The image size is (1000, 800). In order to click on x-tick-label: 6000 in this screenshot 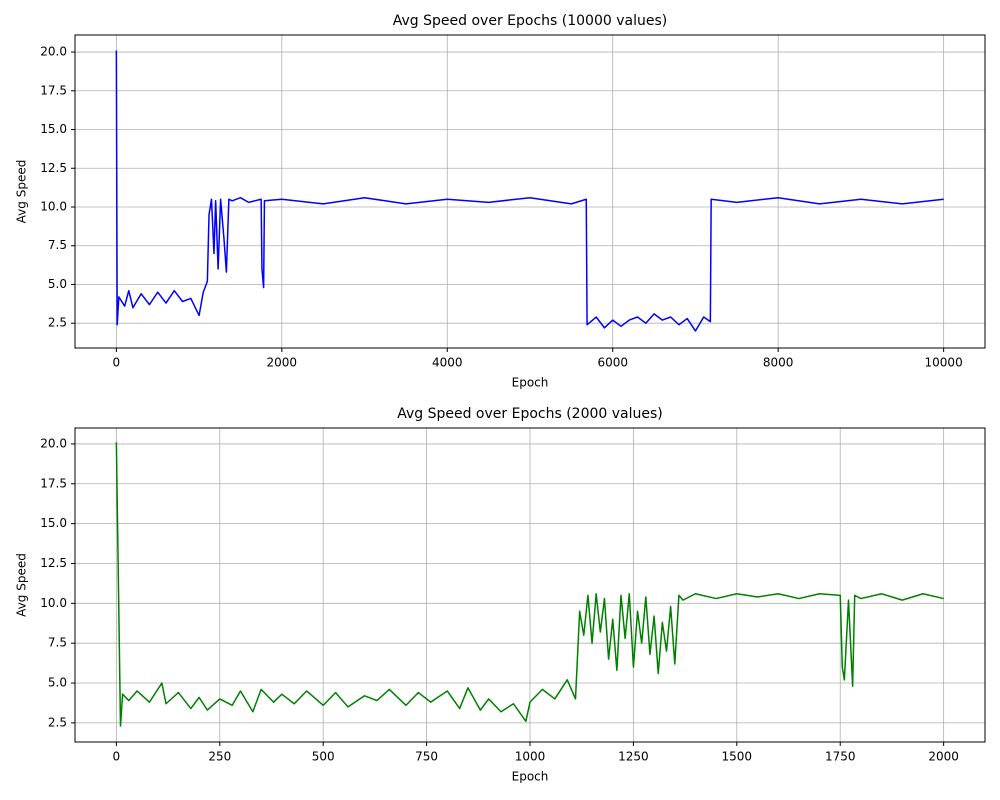, I will do `click(612, 363)`.